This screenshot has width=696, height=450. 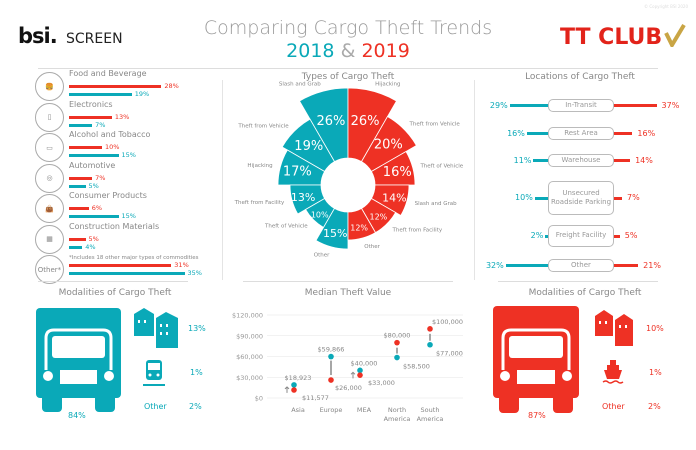 What do you see at coordinates (397, 336) in the screenshot?
I see `label-2019: $80,000` at bounding box center [397, 336].